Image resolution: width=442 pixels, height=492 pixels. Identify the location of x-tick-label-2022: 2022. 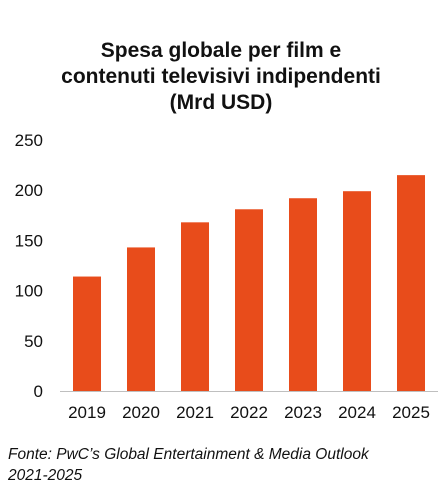
(249, 412).